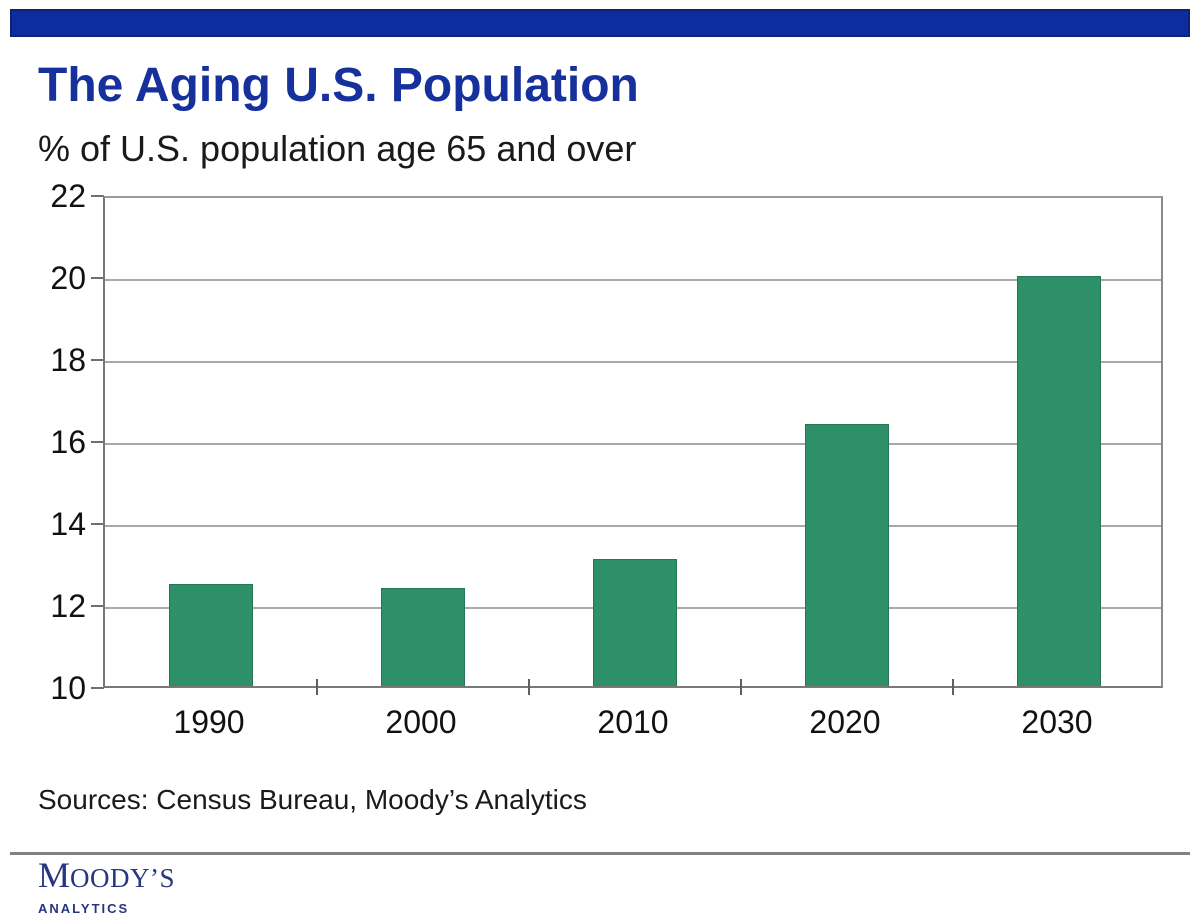 This screenshot has width=1200, height=916. Describe the element at coordinates (1059, 481) in the screenshot. I see `bar-2030` at that location.